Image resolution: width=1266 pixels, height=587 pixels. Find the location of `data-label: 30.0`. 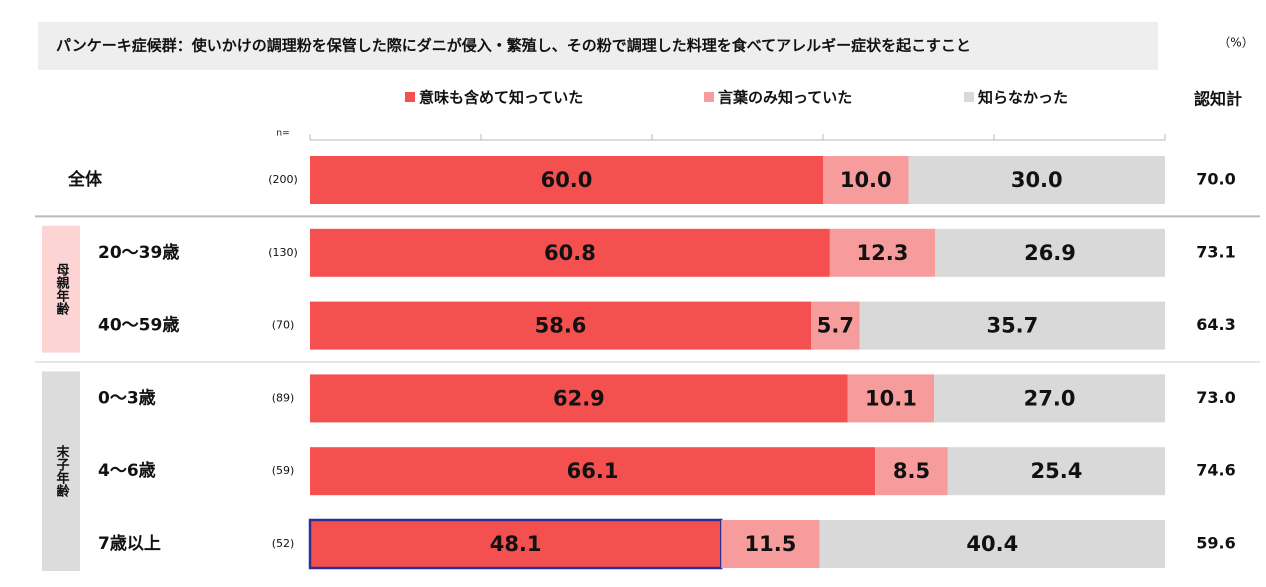

data-label: 30.0 is located at coordinates (1037, 180).